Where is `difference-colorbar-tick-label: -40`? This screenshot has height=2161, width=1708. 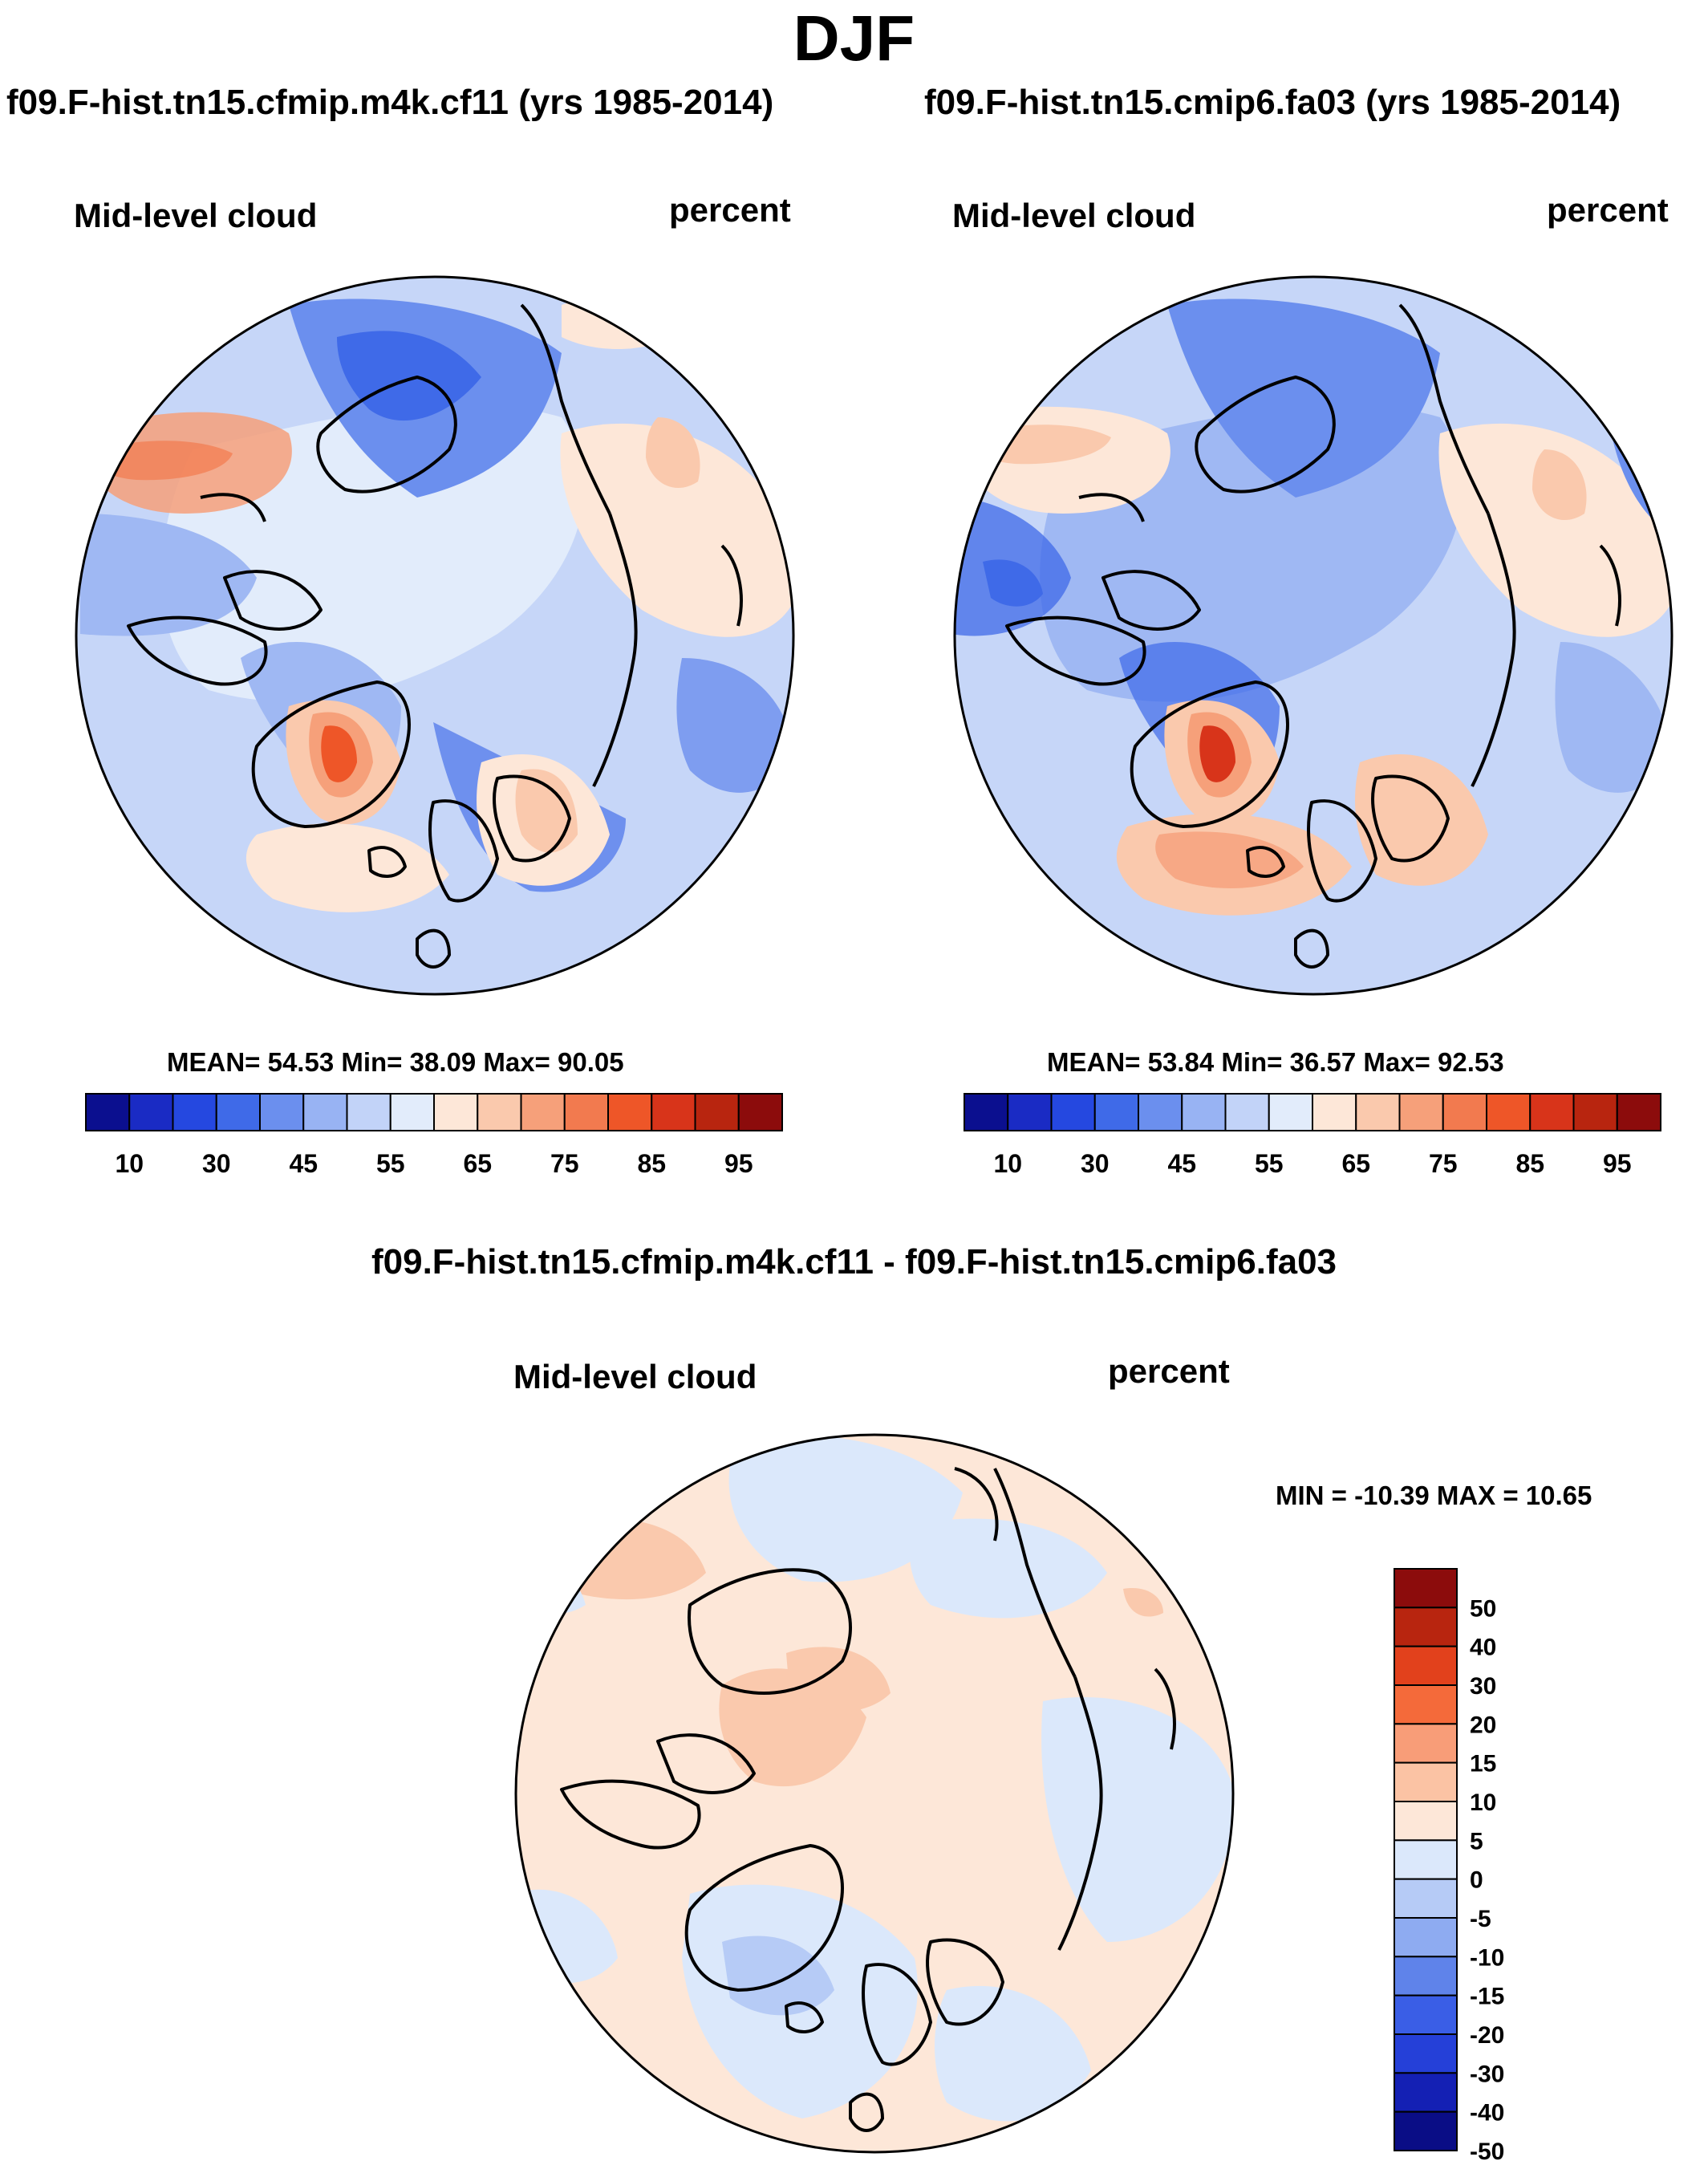
difference-colorbar-tick-label: -40 is located at coordinates (1487, 2113).